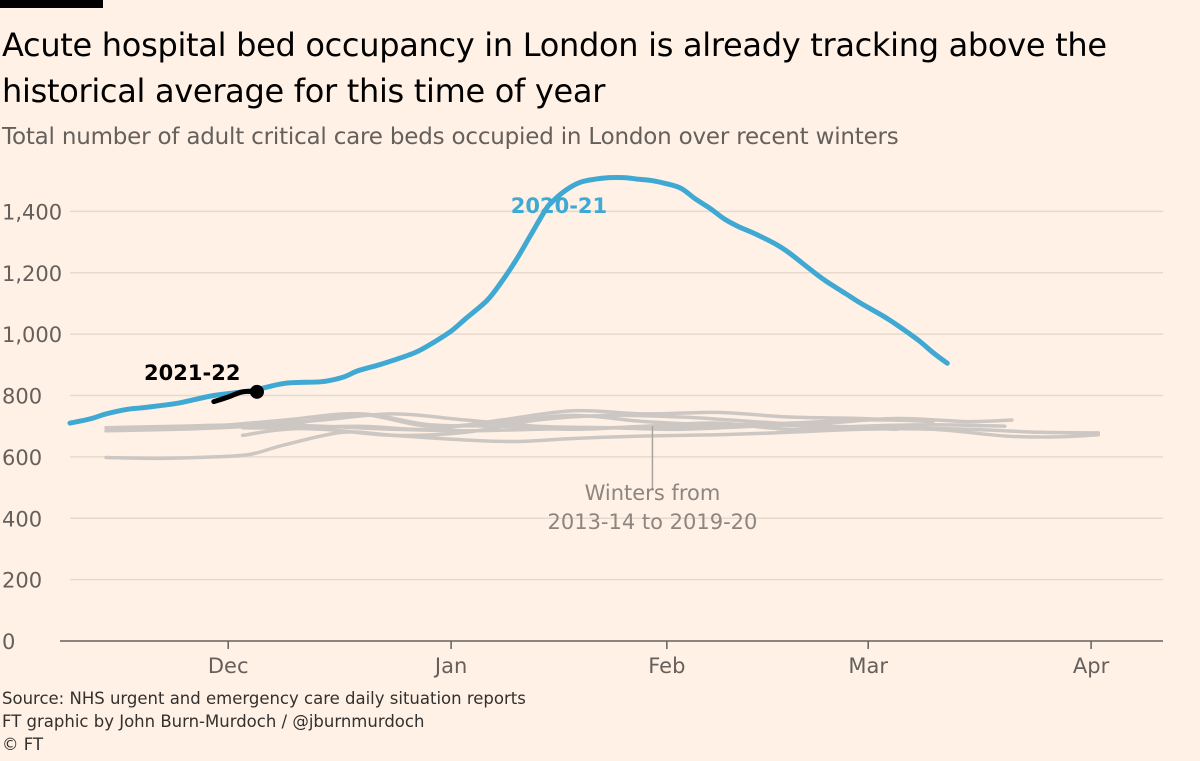  Describe the element at coordinates (22, 581) in the screenshot. I see `y-tick-label: 200` at that location.